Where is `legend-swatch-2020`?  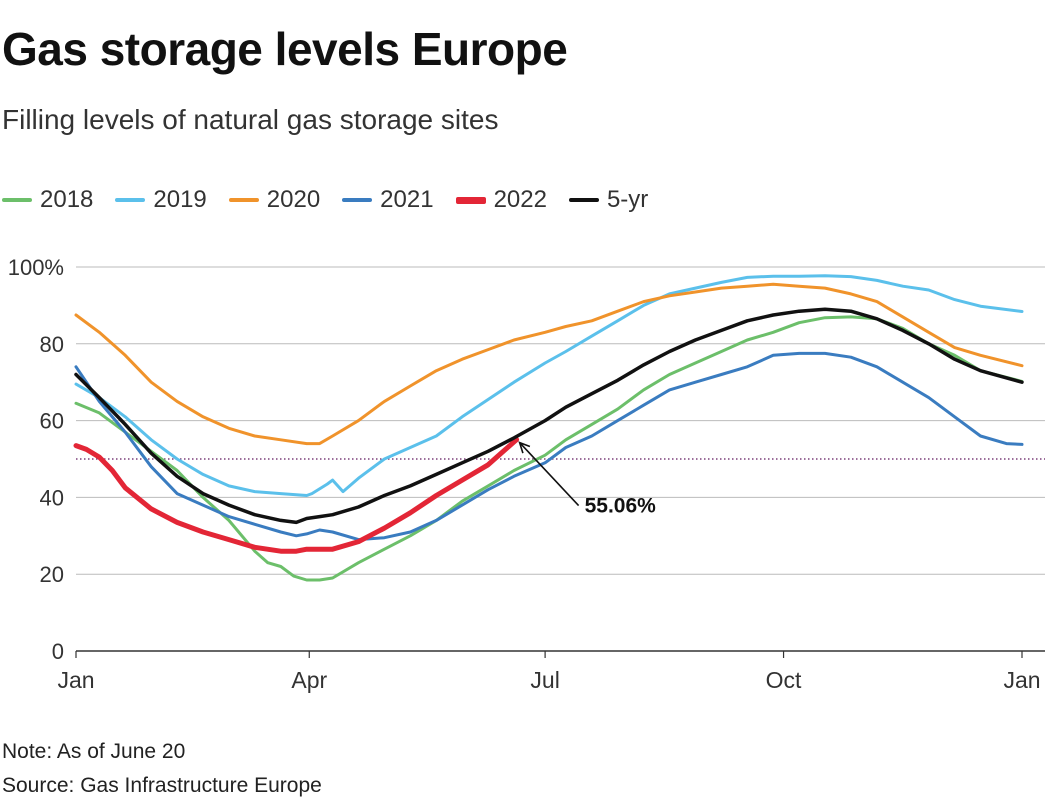 legend-swatch-2020 is located at coordinates (243, 200).